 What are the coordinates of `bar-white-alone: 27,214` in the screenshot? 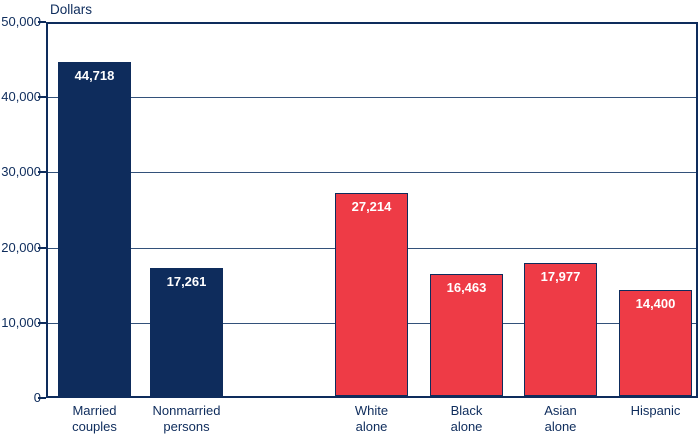 It's located at (371, 294).